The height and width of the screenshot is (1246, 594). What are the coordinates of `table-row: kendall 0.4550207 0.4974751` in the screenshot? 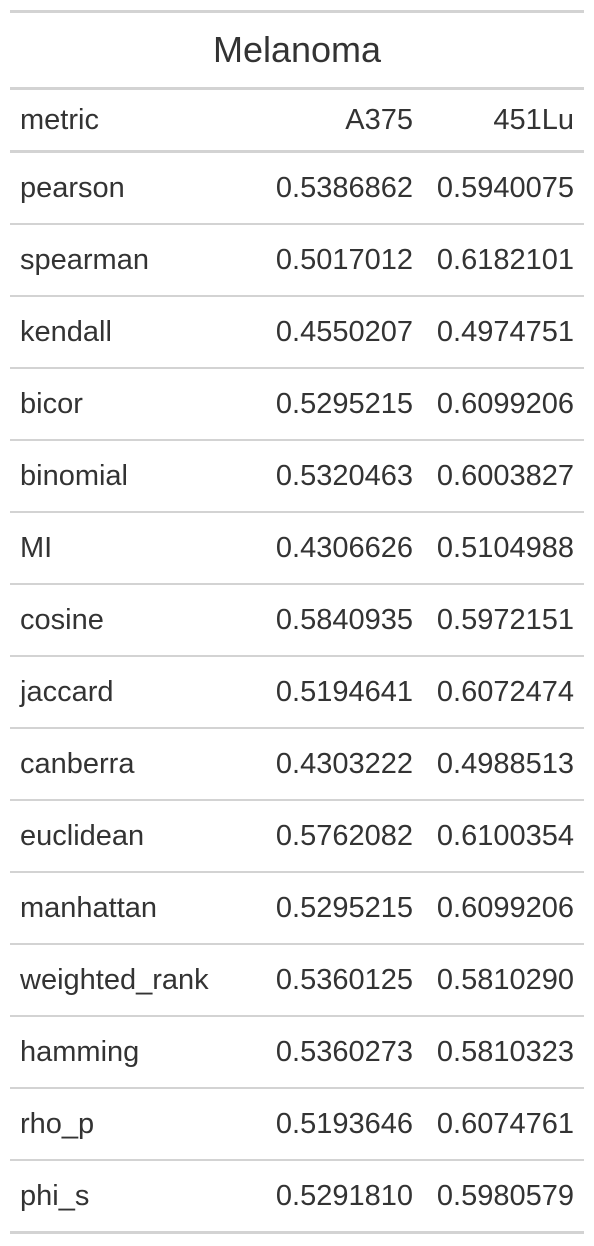 It's located at (297, 333).